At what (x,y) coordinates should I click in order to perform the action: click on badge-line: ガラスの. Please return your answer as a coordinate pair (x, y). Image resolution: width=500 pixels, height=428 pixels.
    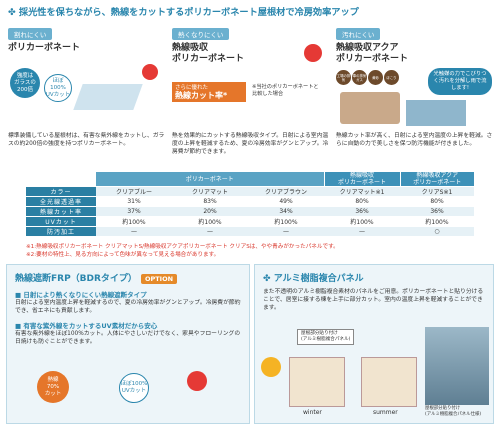
    Looking at the image, I should click on (25, 82).